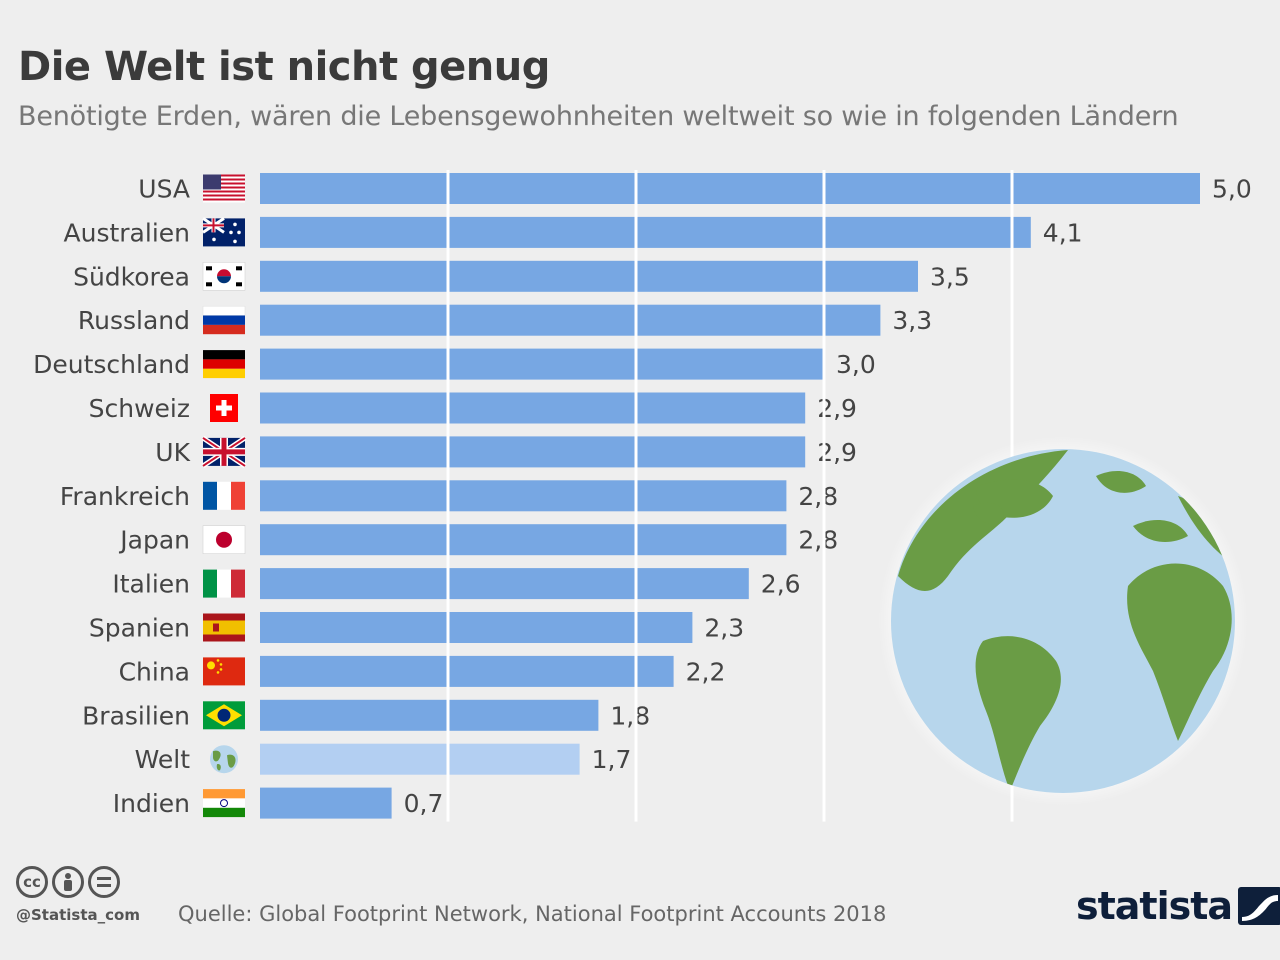 The height and width of the screenshot is (960, 1280). I want to click on no-derivatives-icon, so click(104, 882).